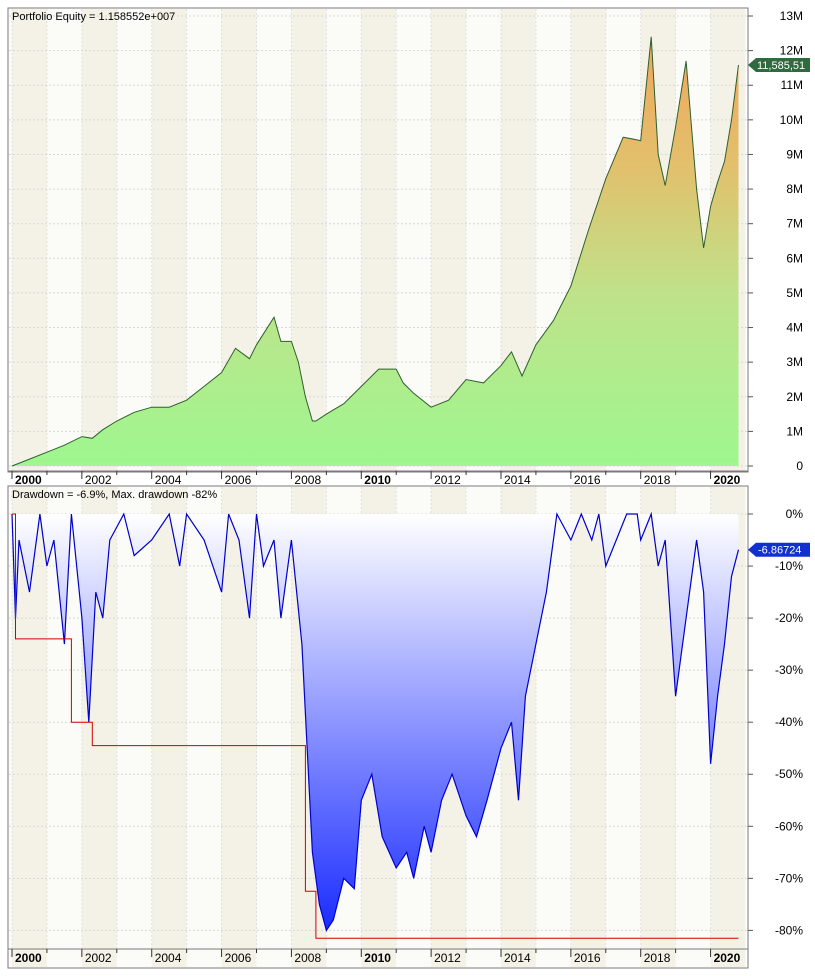 This screenshot has width=815, height=976. Describe the element at coordinates (795, 514) in the screenshot. I see `drawdown-y-tick-label: 0%` at that location.